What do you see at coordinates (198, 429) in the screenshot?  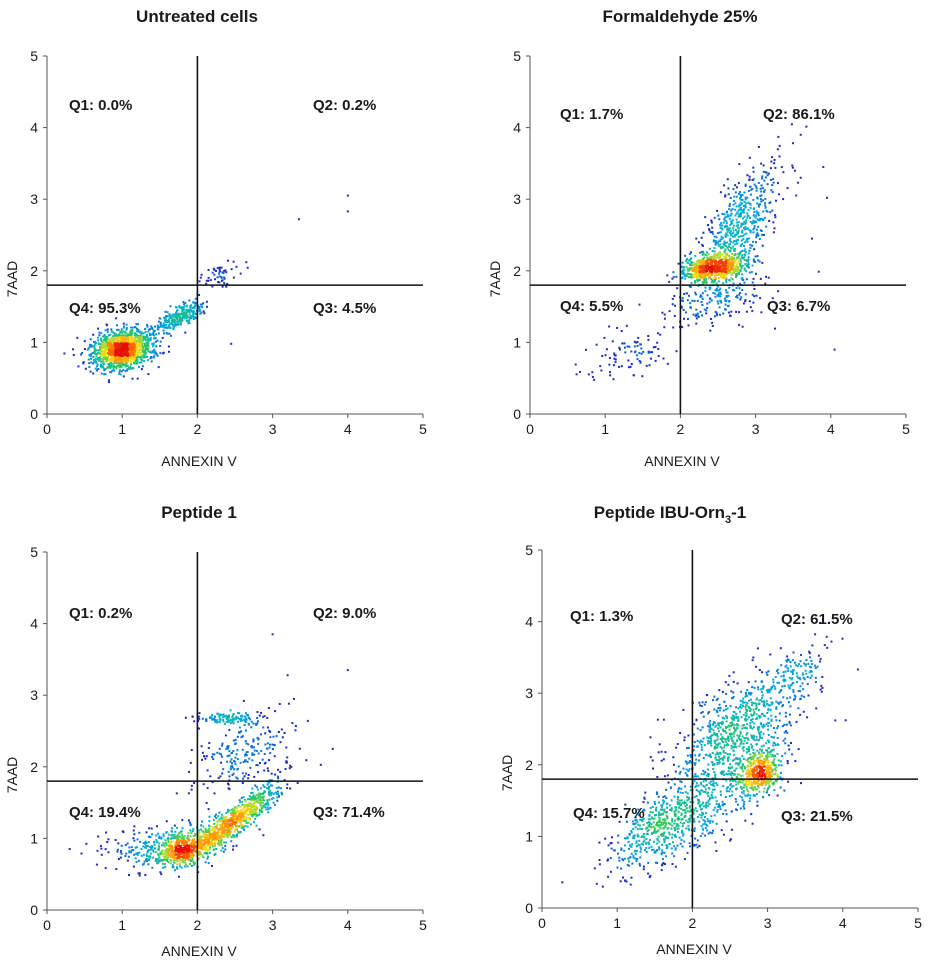 I see `x-tick: 2` at bounding box center [198, 429].